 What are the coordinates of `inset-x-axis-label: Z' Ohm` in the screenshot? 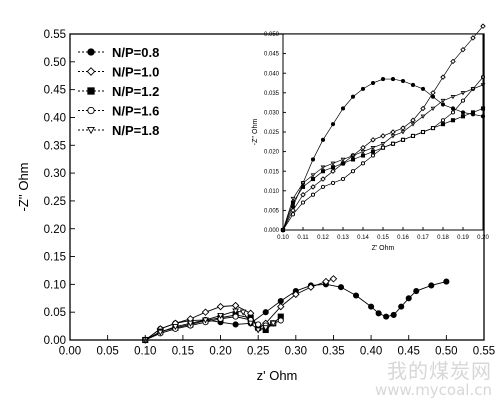 It's located at (383, 248).